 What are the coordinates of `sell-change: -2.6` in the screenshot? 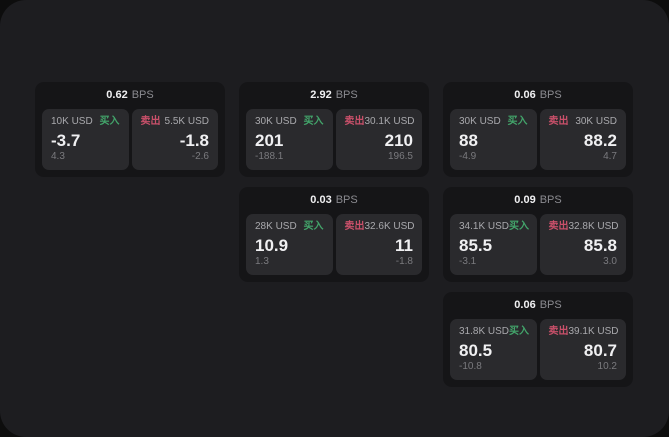 It's located at (200, 156).